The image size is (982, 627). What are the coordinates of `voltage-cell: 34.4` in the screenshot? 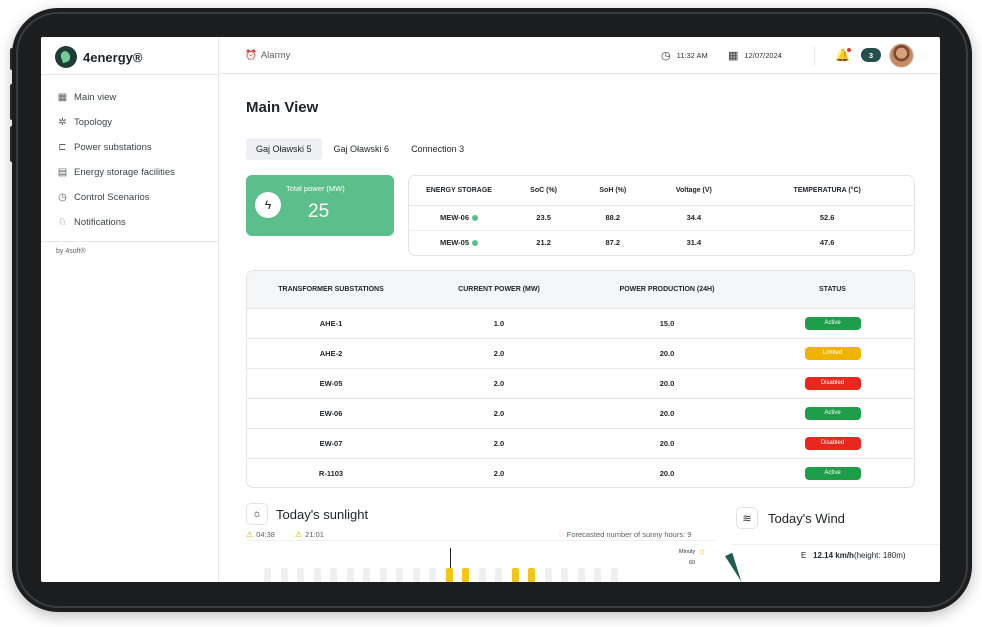 It's located at (694, 218).